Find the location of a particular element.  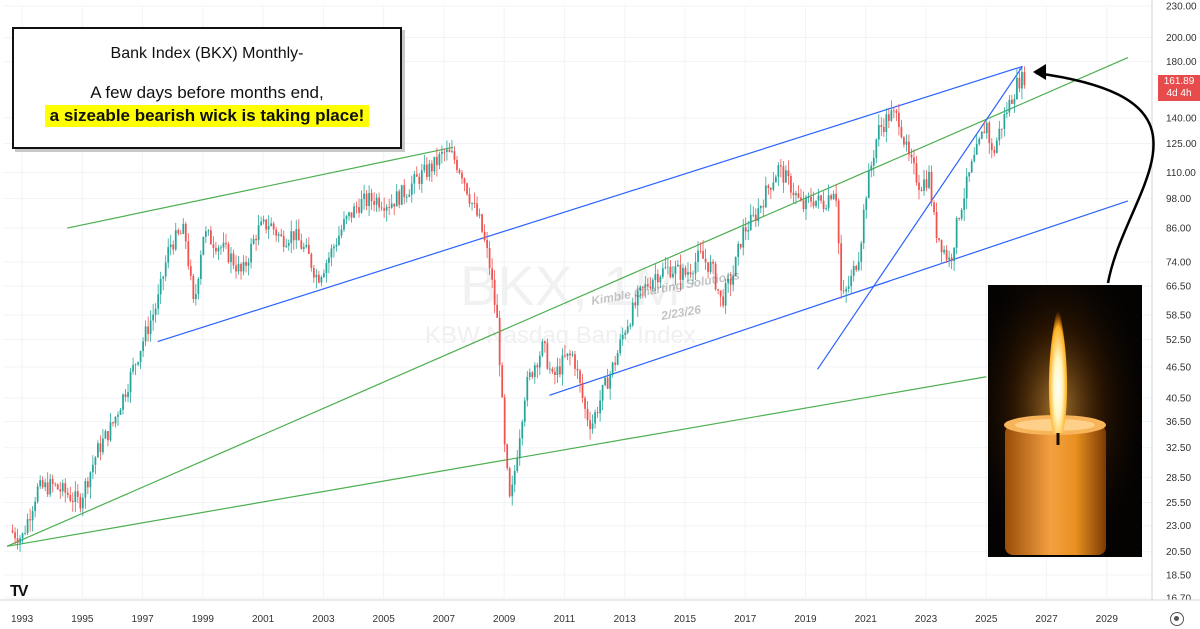

annotation-line1: A few days before months end, is located at coordinates (207, 92).